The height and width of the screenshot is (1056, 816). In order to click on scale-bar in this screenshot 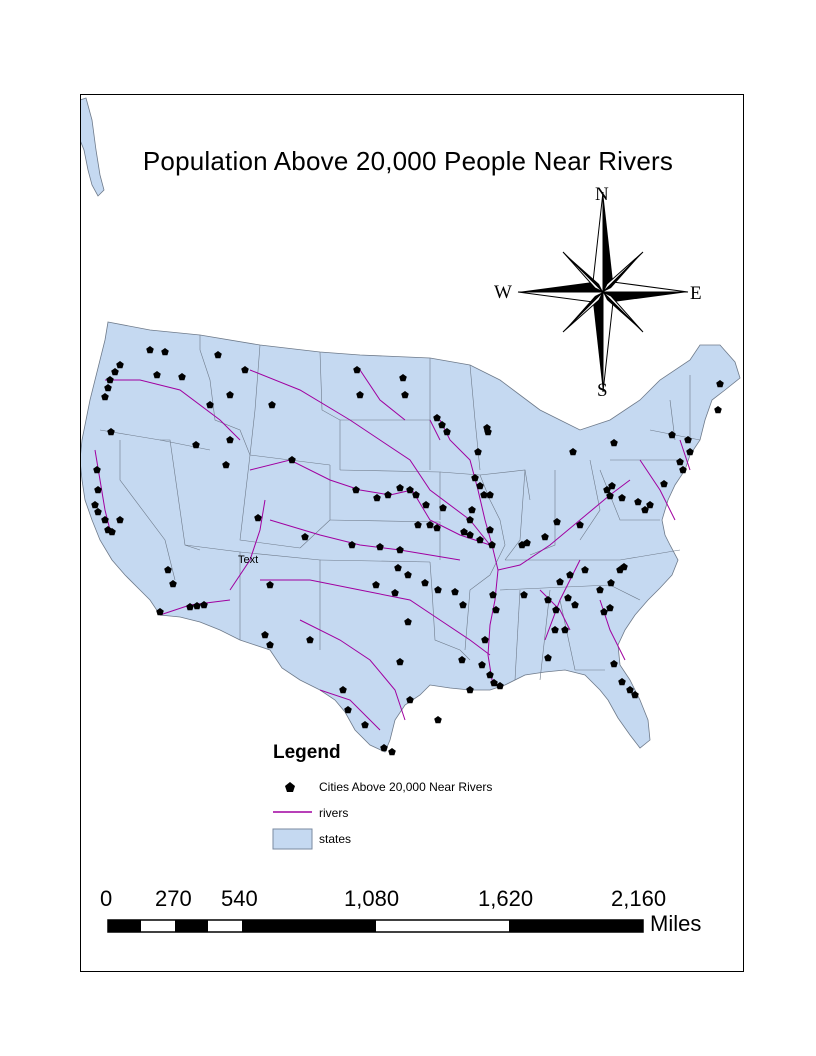, I will do `click(375, 926)`.